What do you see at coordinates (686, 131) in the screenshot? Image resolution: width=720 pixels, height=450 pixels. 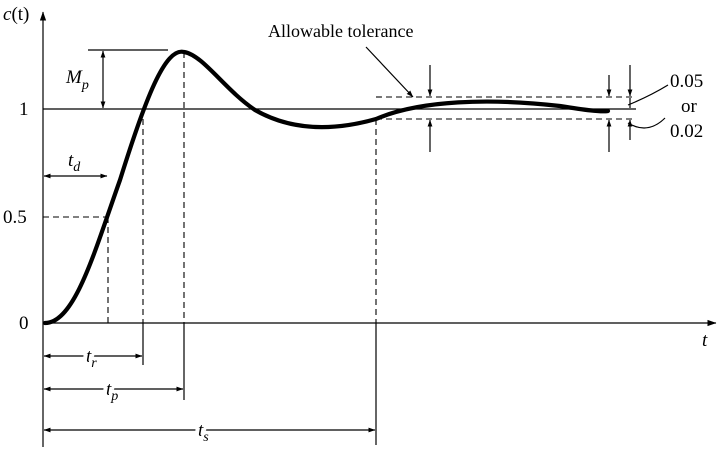 I see `tolerance-0.02: 0.02` at bounding box center [686, 131].